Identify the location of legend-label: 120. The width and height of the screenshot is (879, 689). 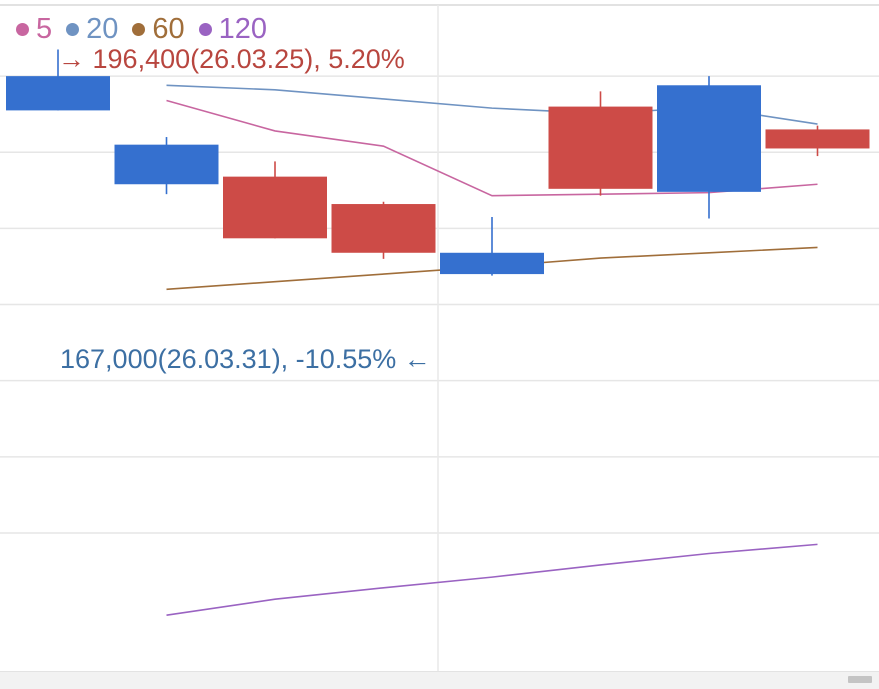
(243, 29).